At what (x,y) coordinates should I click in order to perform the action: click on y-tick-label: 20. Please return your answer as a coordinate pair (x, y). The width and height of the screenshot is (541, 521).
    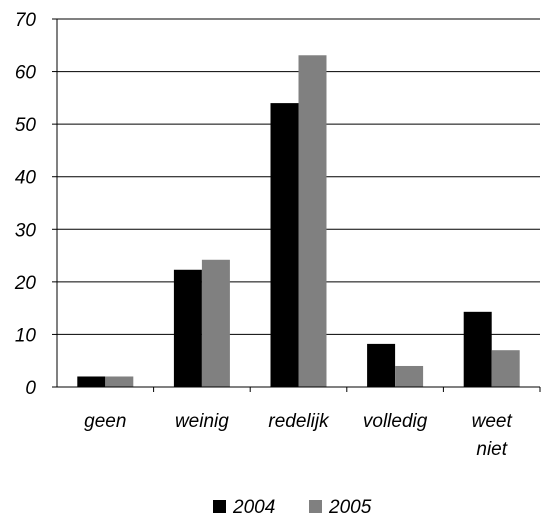
    Looking at the image, I should click on (25, 283).